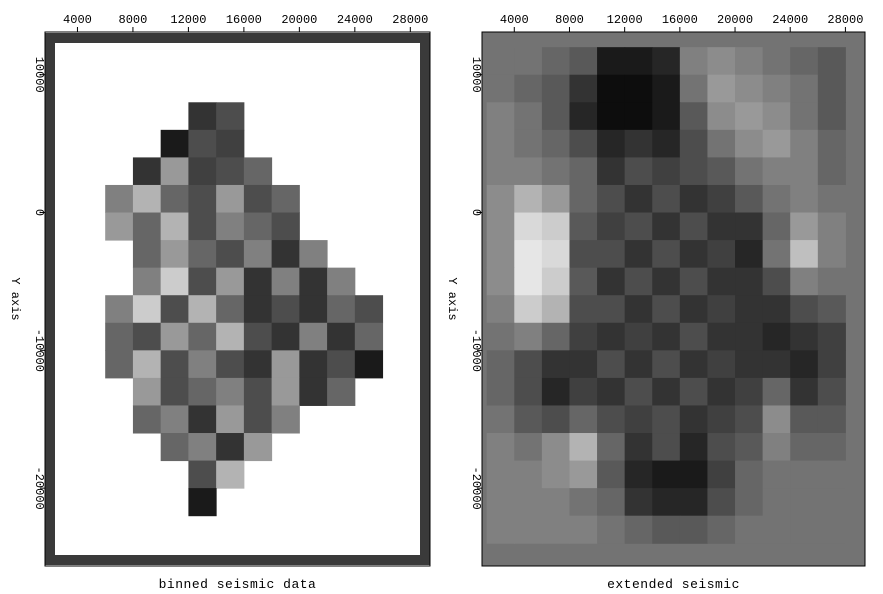  Describe the element at coordinates (244, 20) in the screenshot. I see `x-tick-label: 16000` at that location.